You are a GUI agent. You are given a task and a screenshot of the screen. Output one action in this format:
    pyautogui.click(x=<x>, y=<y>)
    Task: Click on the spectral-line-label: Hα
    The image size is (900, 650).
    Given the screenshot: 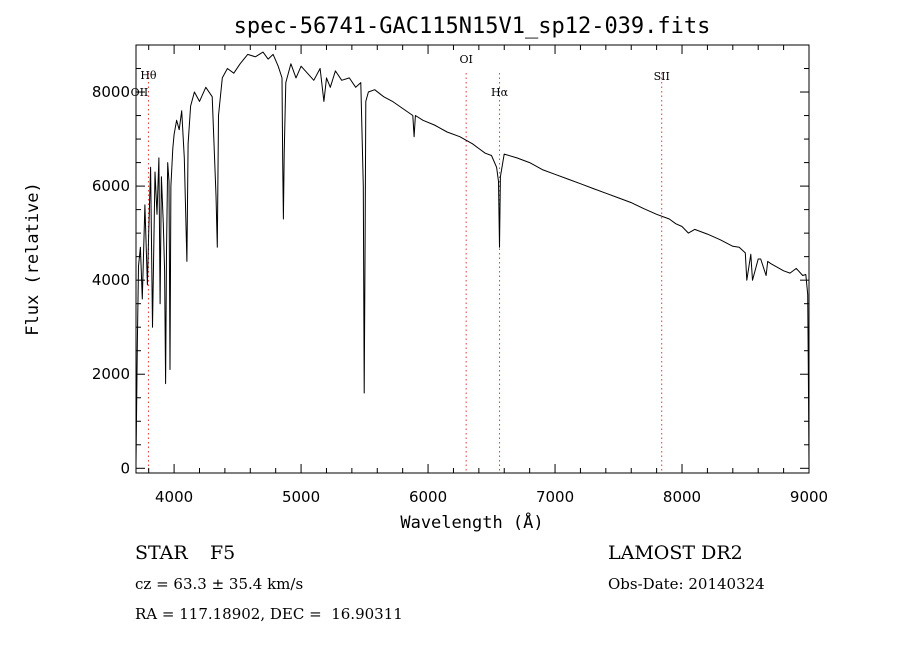 What is the action you would take?
    pyautogui.click(x=500, y=92)
    